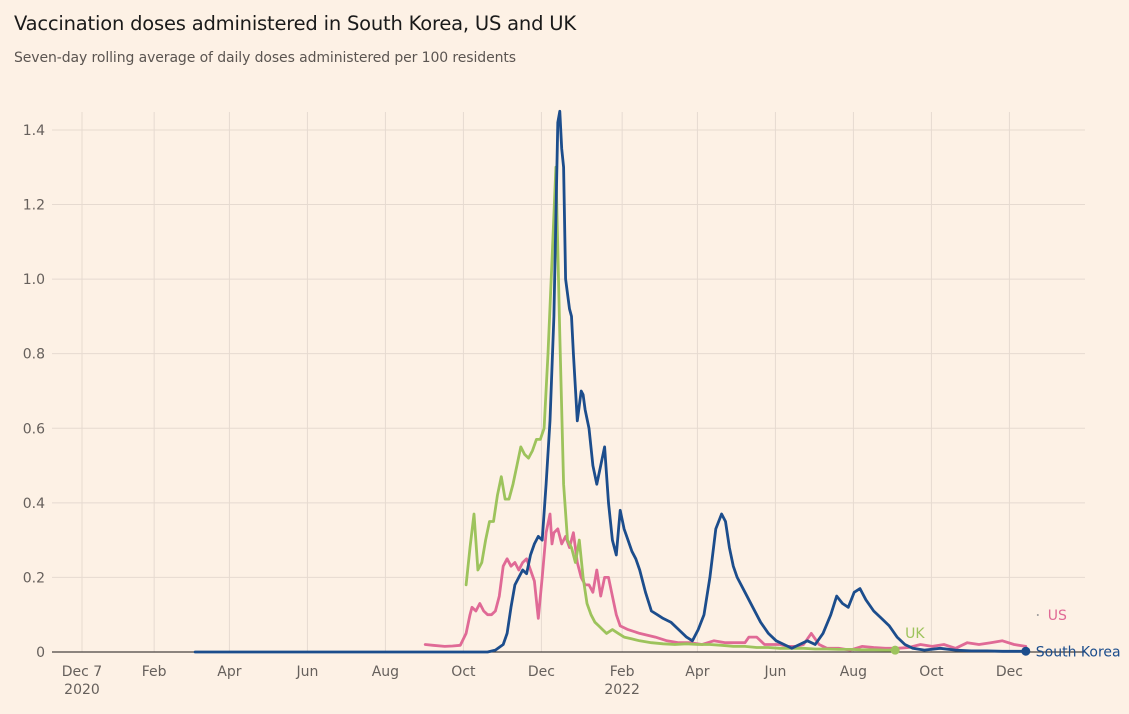  Describe the element at coordinates (34, 392) in the screenshot. I see `y-axis: 0 0.2 0.4 0.6 0.8 1.0 1.2 1.4` at that location.